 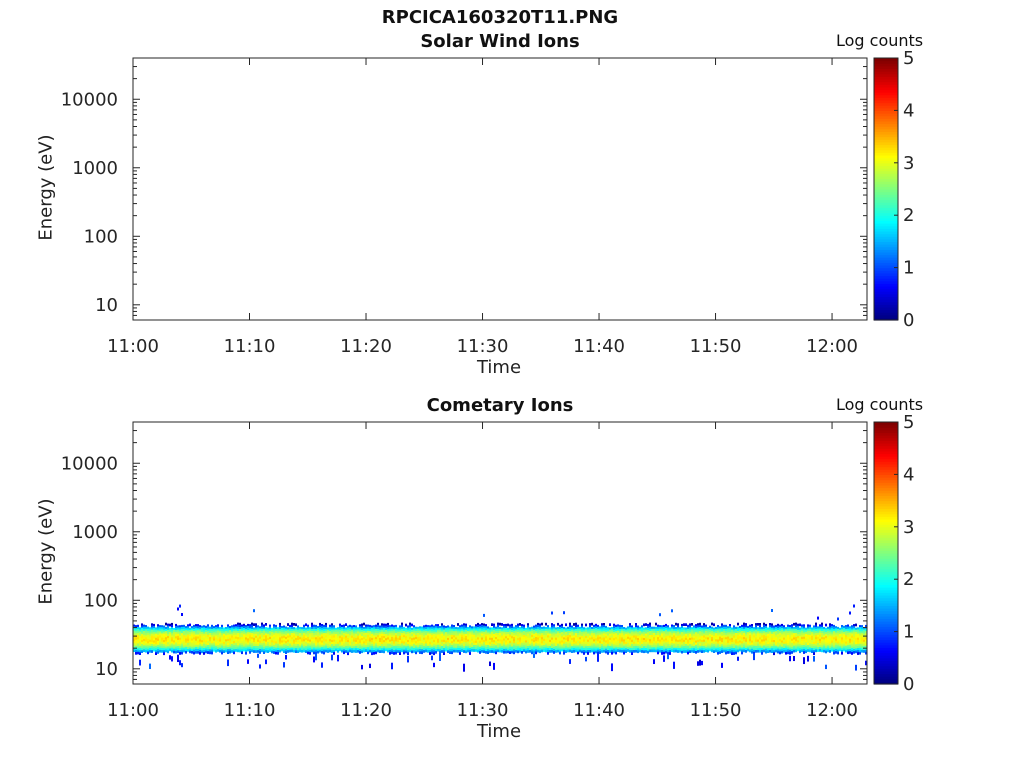 I want to click on x-axis-label-cometary: Time, so click(x=499, y=731).